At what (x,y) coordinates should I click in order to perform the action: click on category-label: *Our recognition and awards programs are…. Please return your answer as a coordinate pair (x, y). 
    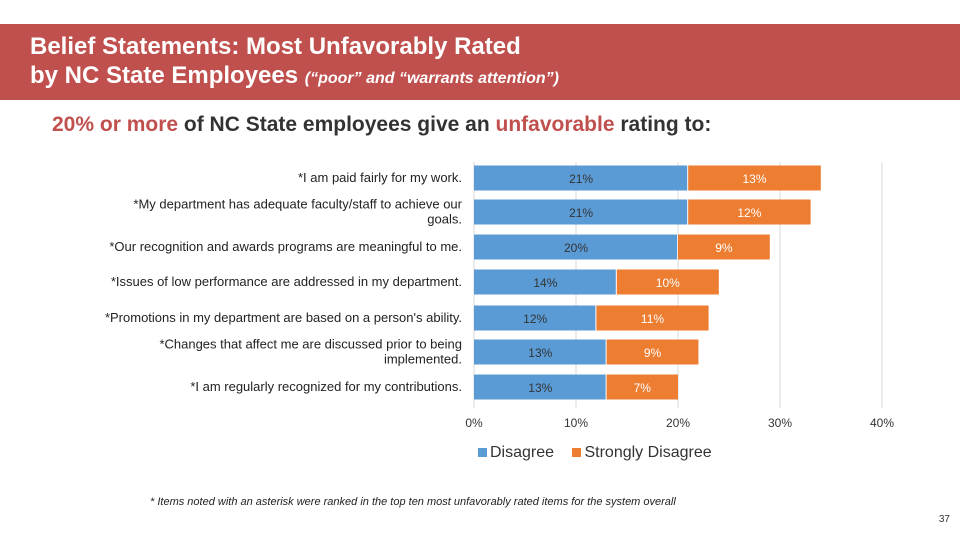
    Looking at the image, I should click on (285, 246).